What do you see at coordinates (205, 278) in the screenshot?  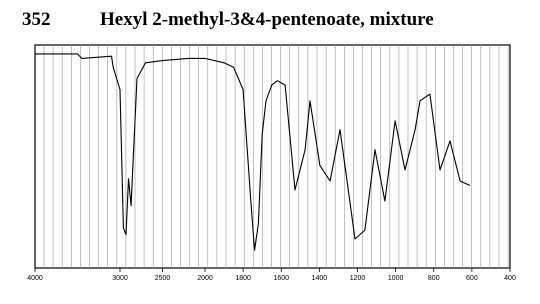 I see `x-tick-label: 2000` at bounding box center [205, 278].